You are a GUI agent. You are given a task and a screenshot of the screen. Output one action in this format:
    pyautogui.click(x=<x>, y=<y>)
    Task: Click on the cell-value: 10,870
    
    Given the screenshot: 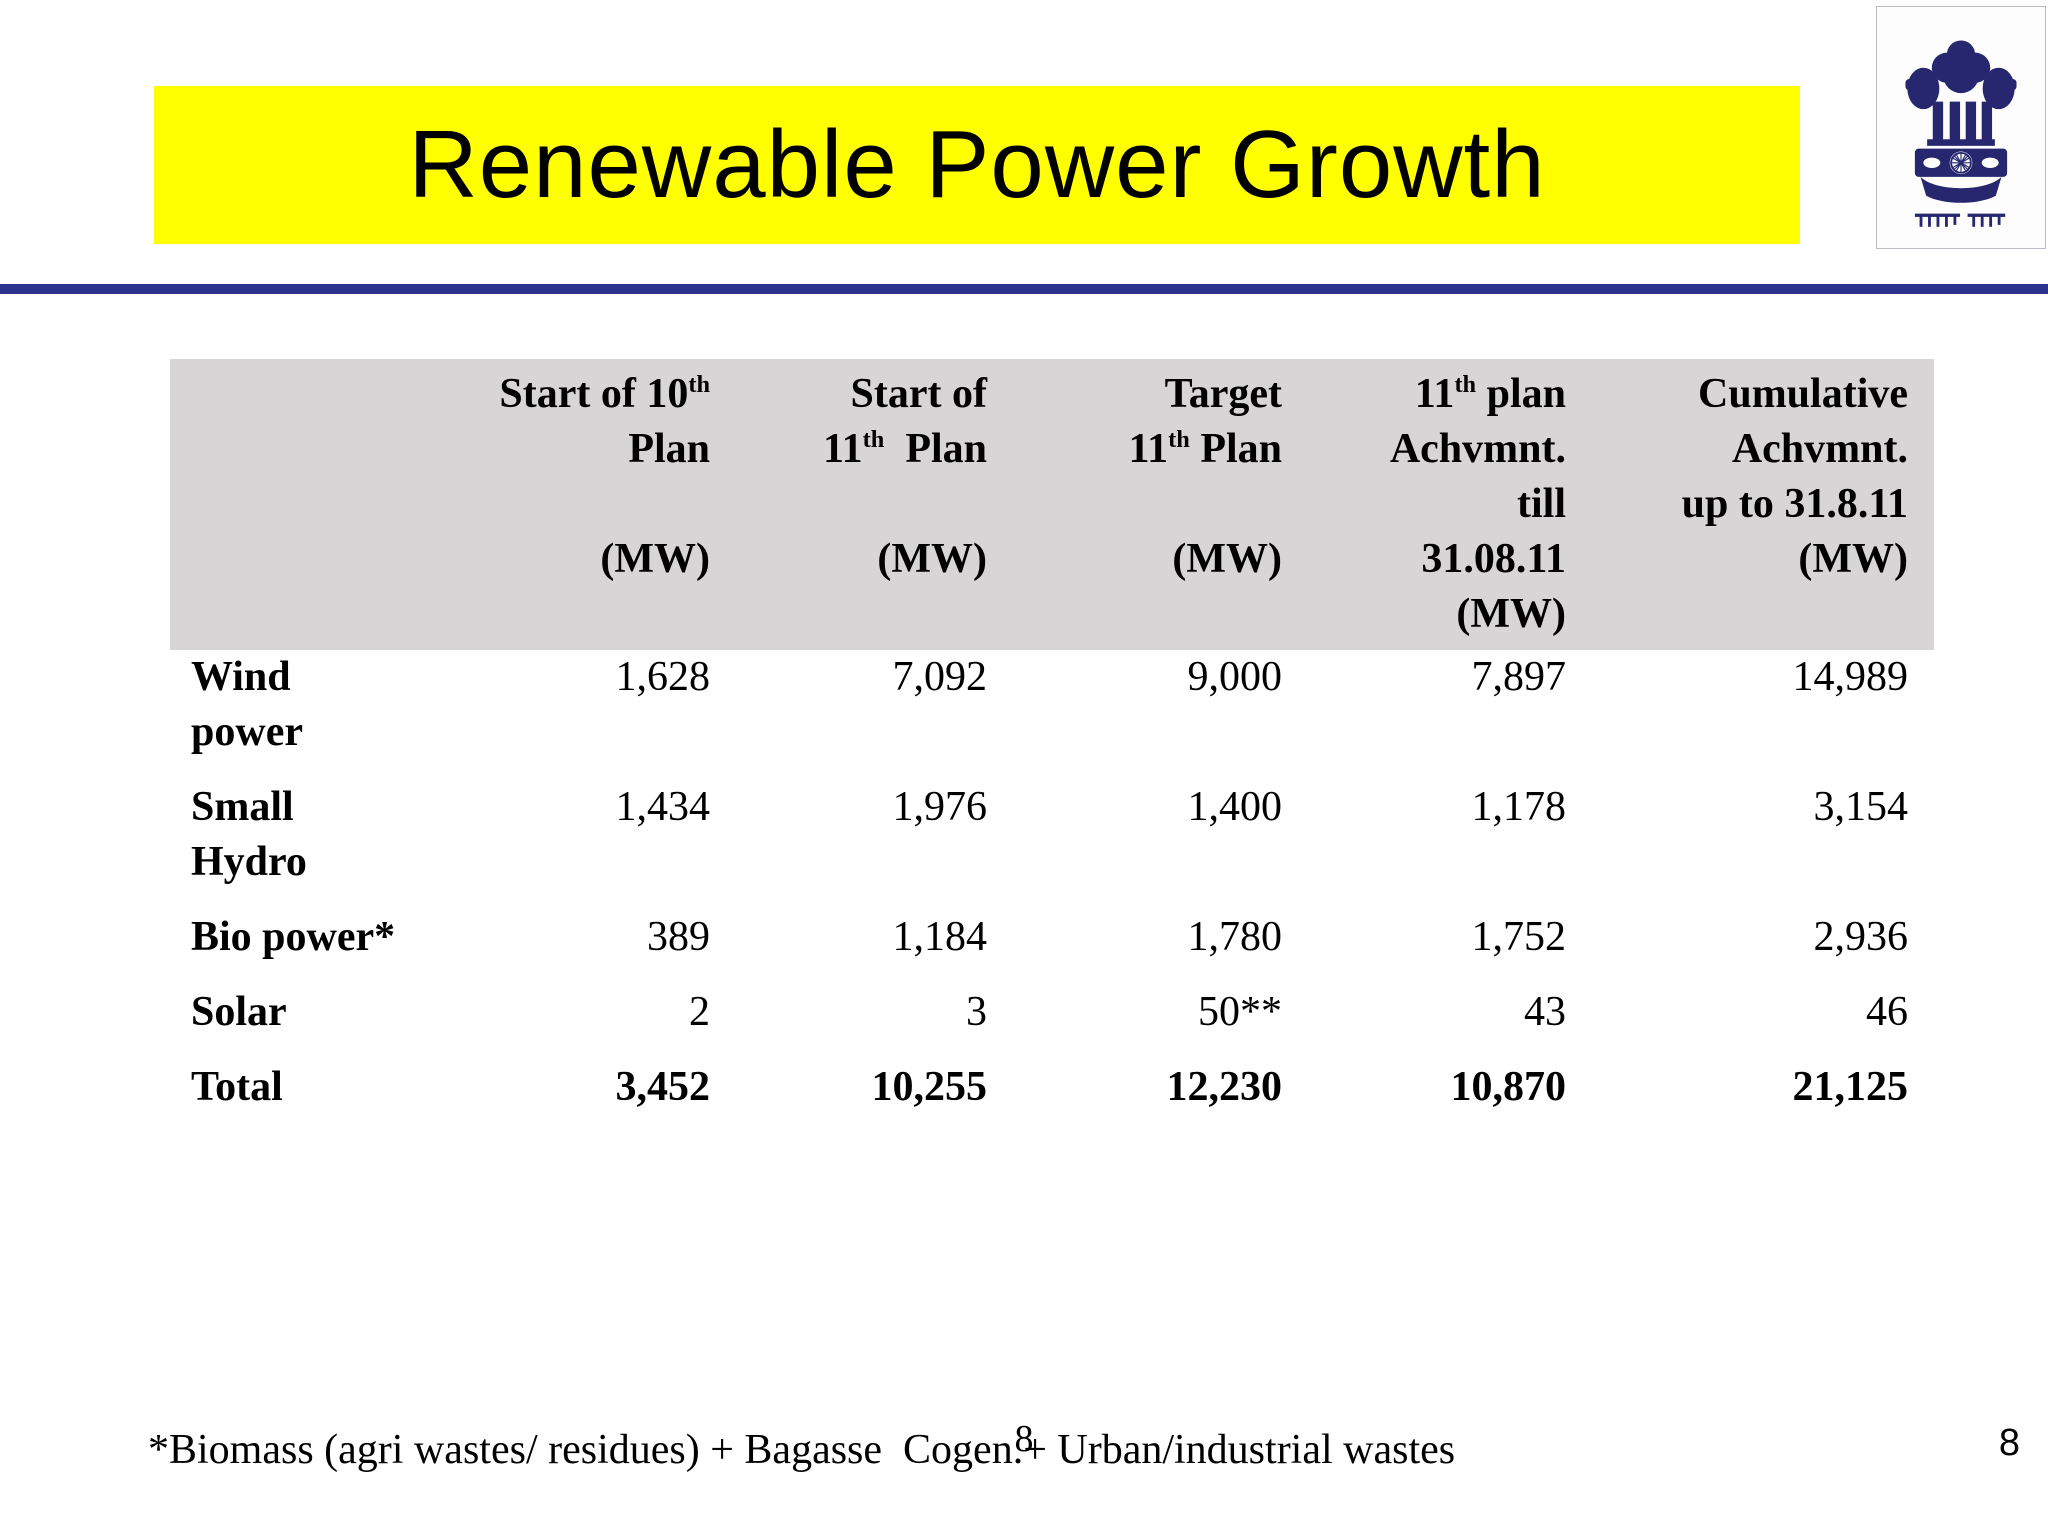 What is the action you would take?
    pyautogui.click(x=1508, y=1087)
    